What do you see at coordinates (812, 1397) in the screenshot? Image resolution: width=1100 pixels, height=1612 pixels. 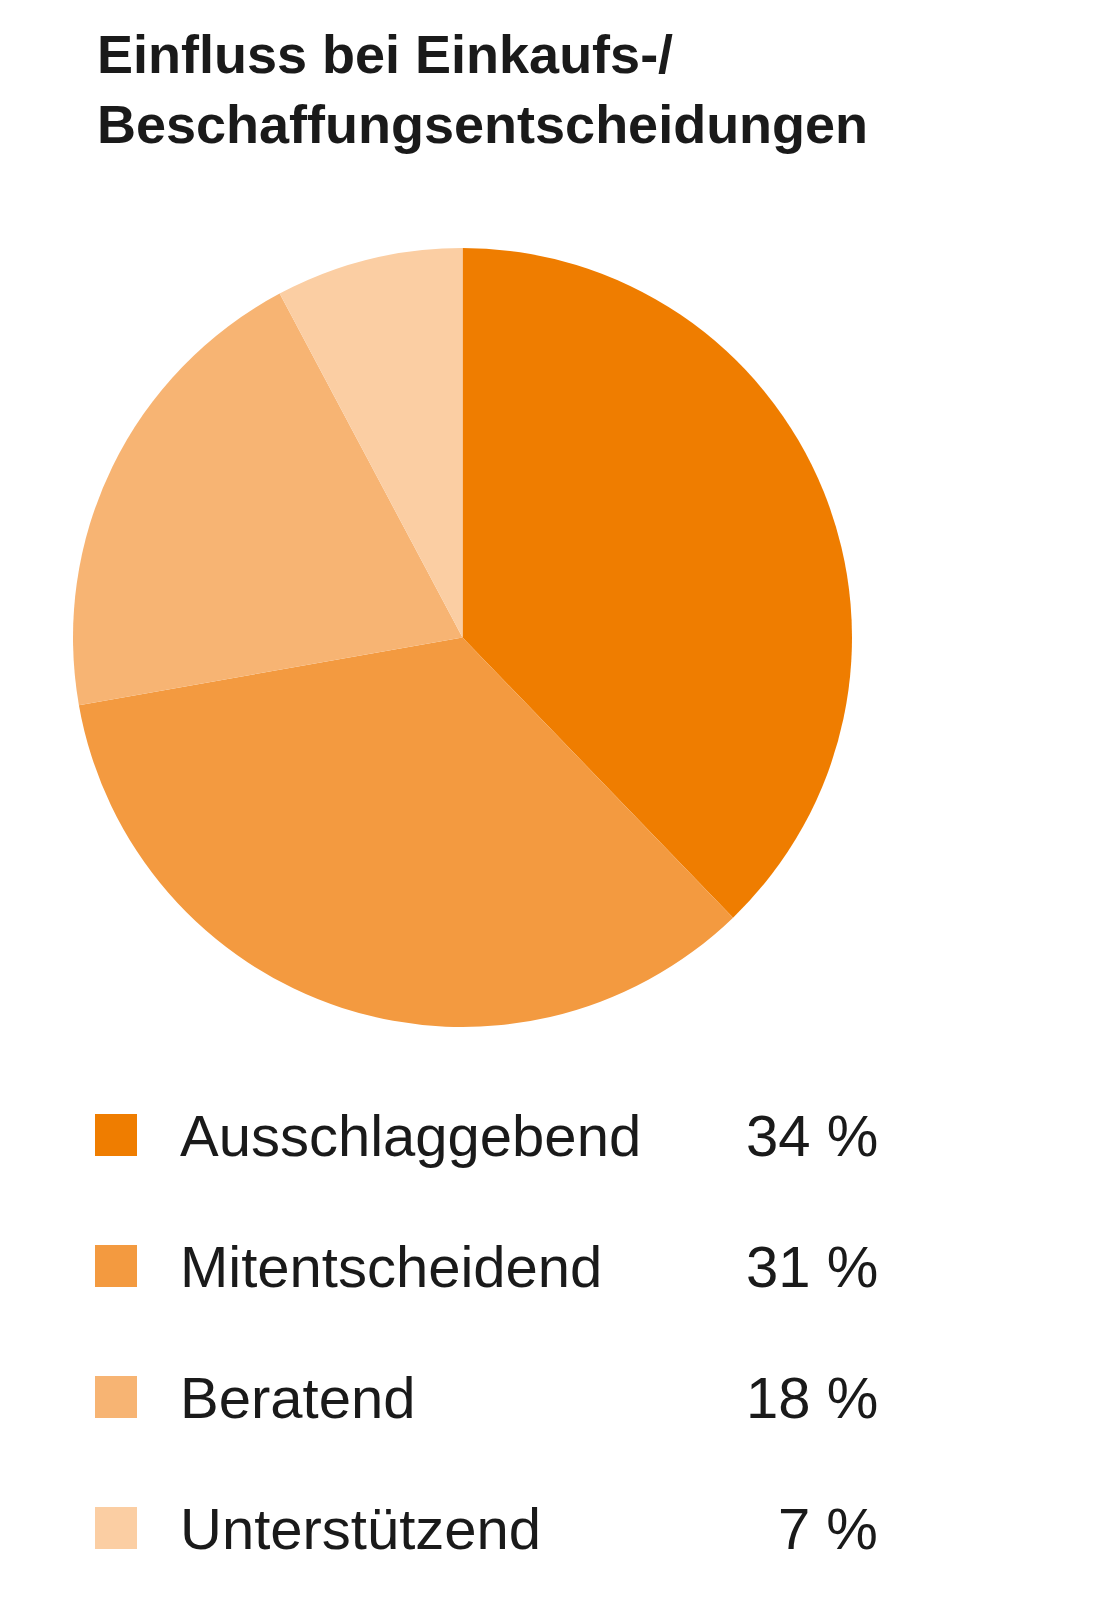 I see `data-label: 18 %` at bounding box center [812, 1397].